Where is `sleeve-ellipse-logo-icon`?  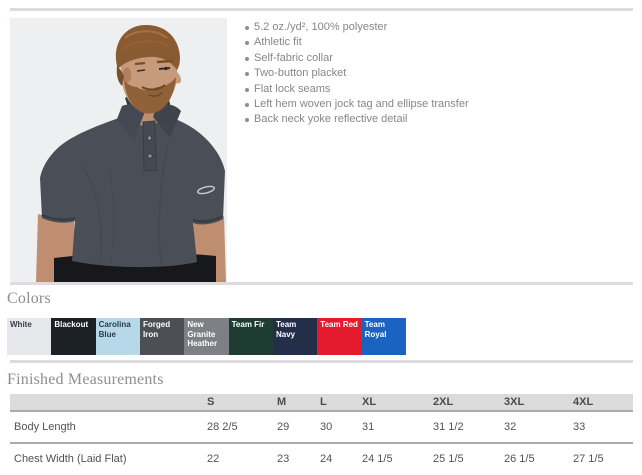
sleeve-ellipse-logo-icon is located at coordinates (206, 190).